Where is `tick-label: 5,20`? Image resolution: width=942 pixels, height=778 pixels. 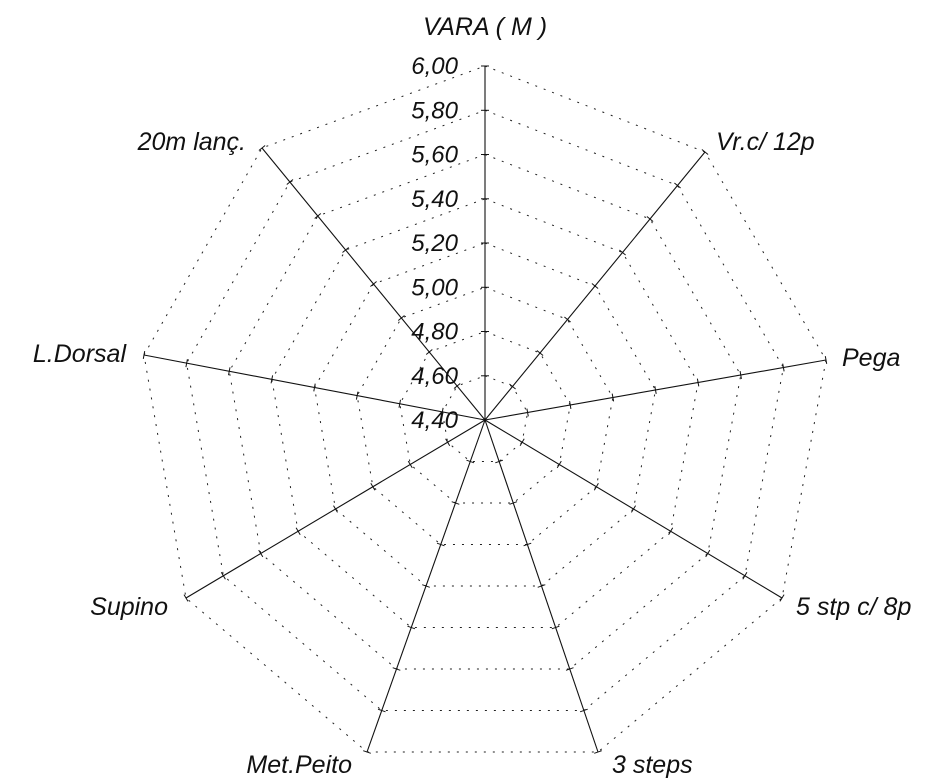 tick-label: 5,20 is located at coordinates (434, 243).